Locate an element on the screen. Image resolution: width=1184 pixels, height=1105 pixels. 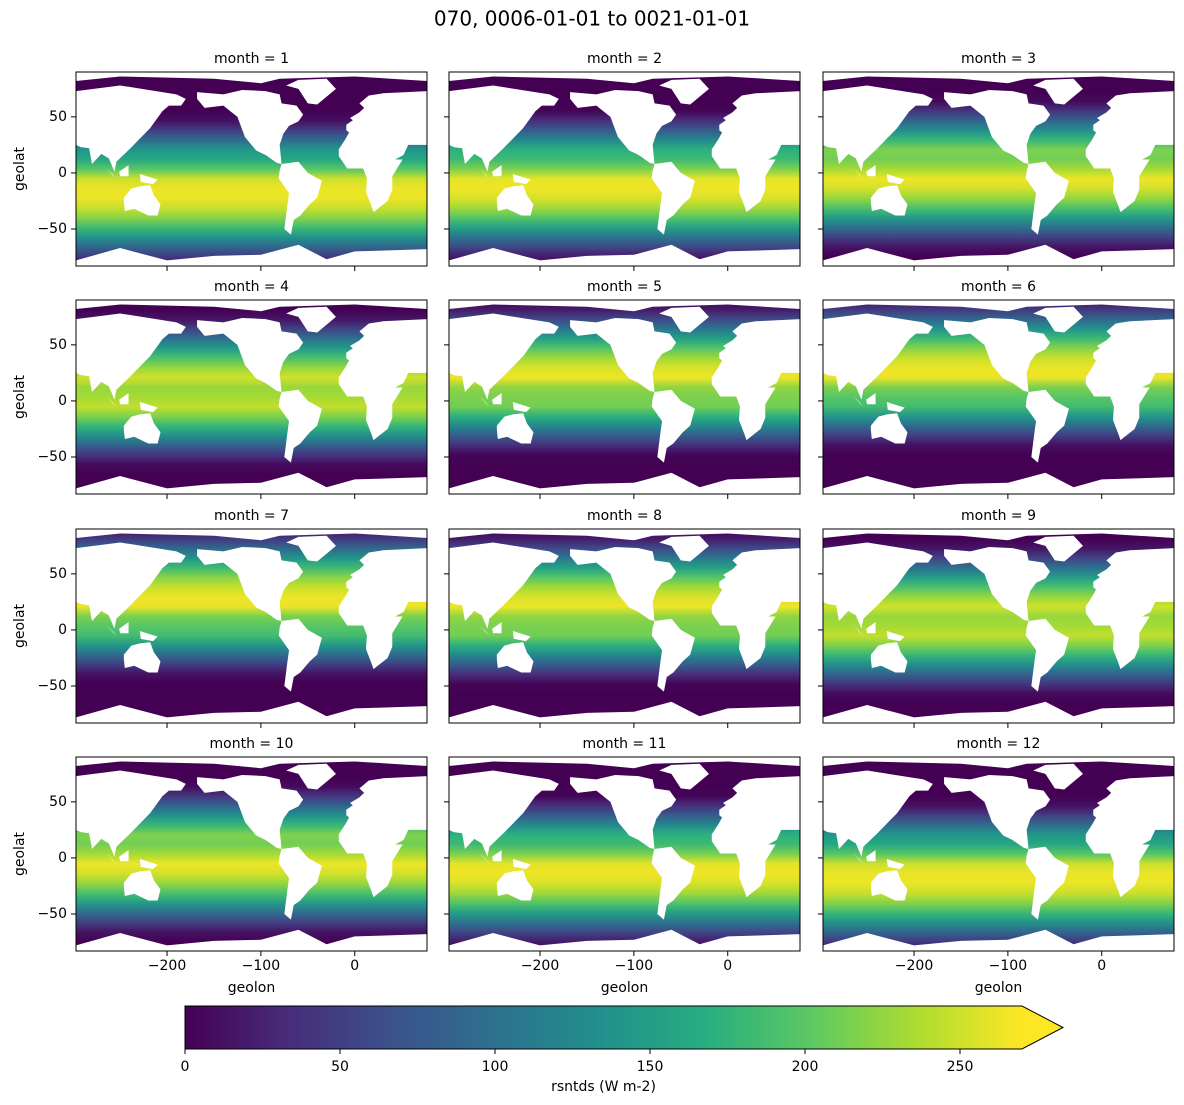
x-tick-label: −200 is located at coordinates (167, 966).